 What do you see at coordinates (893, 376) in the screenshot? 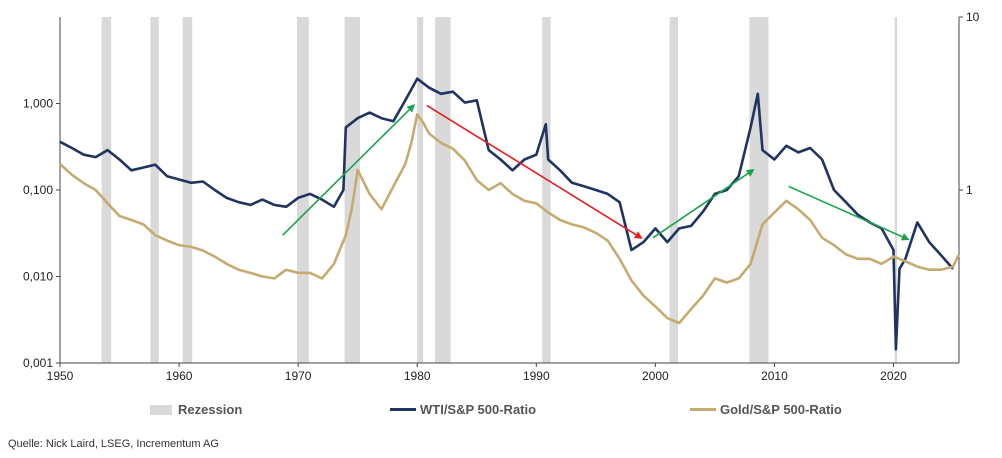
I see `x-tick-label: 2020` at bounding box center [893, 376].